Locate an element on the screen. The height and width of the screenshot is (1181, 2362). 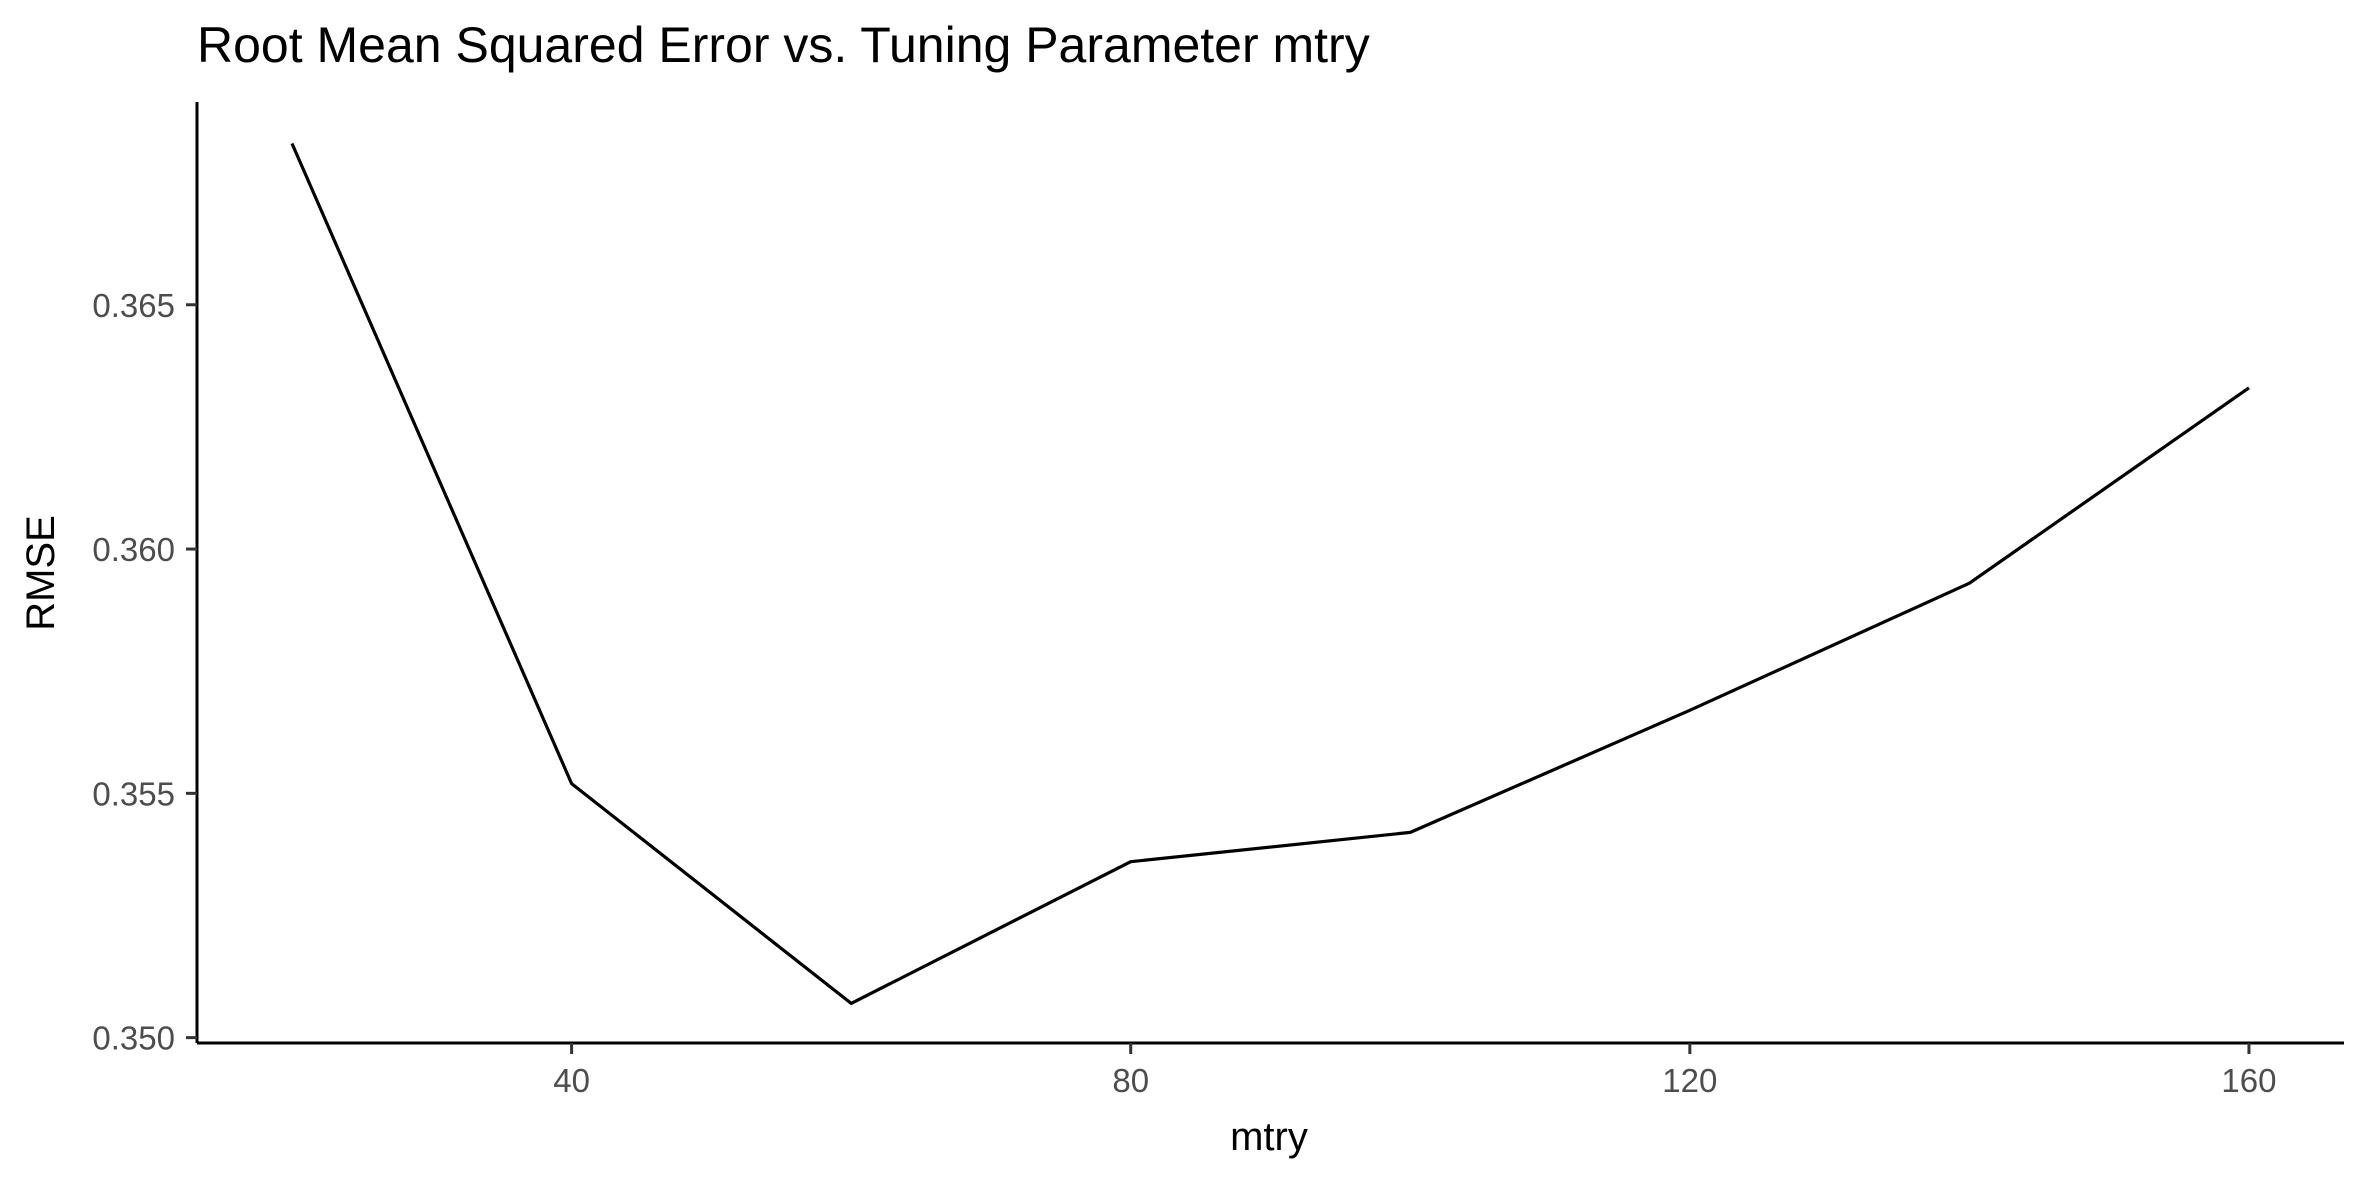
x-axis-title: mtry is located at coordinates (1269, 1137).